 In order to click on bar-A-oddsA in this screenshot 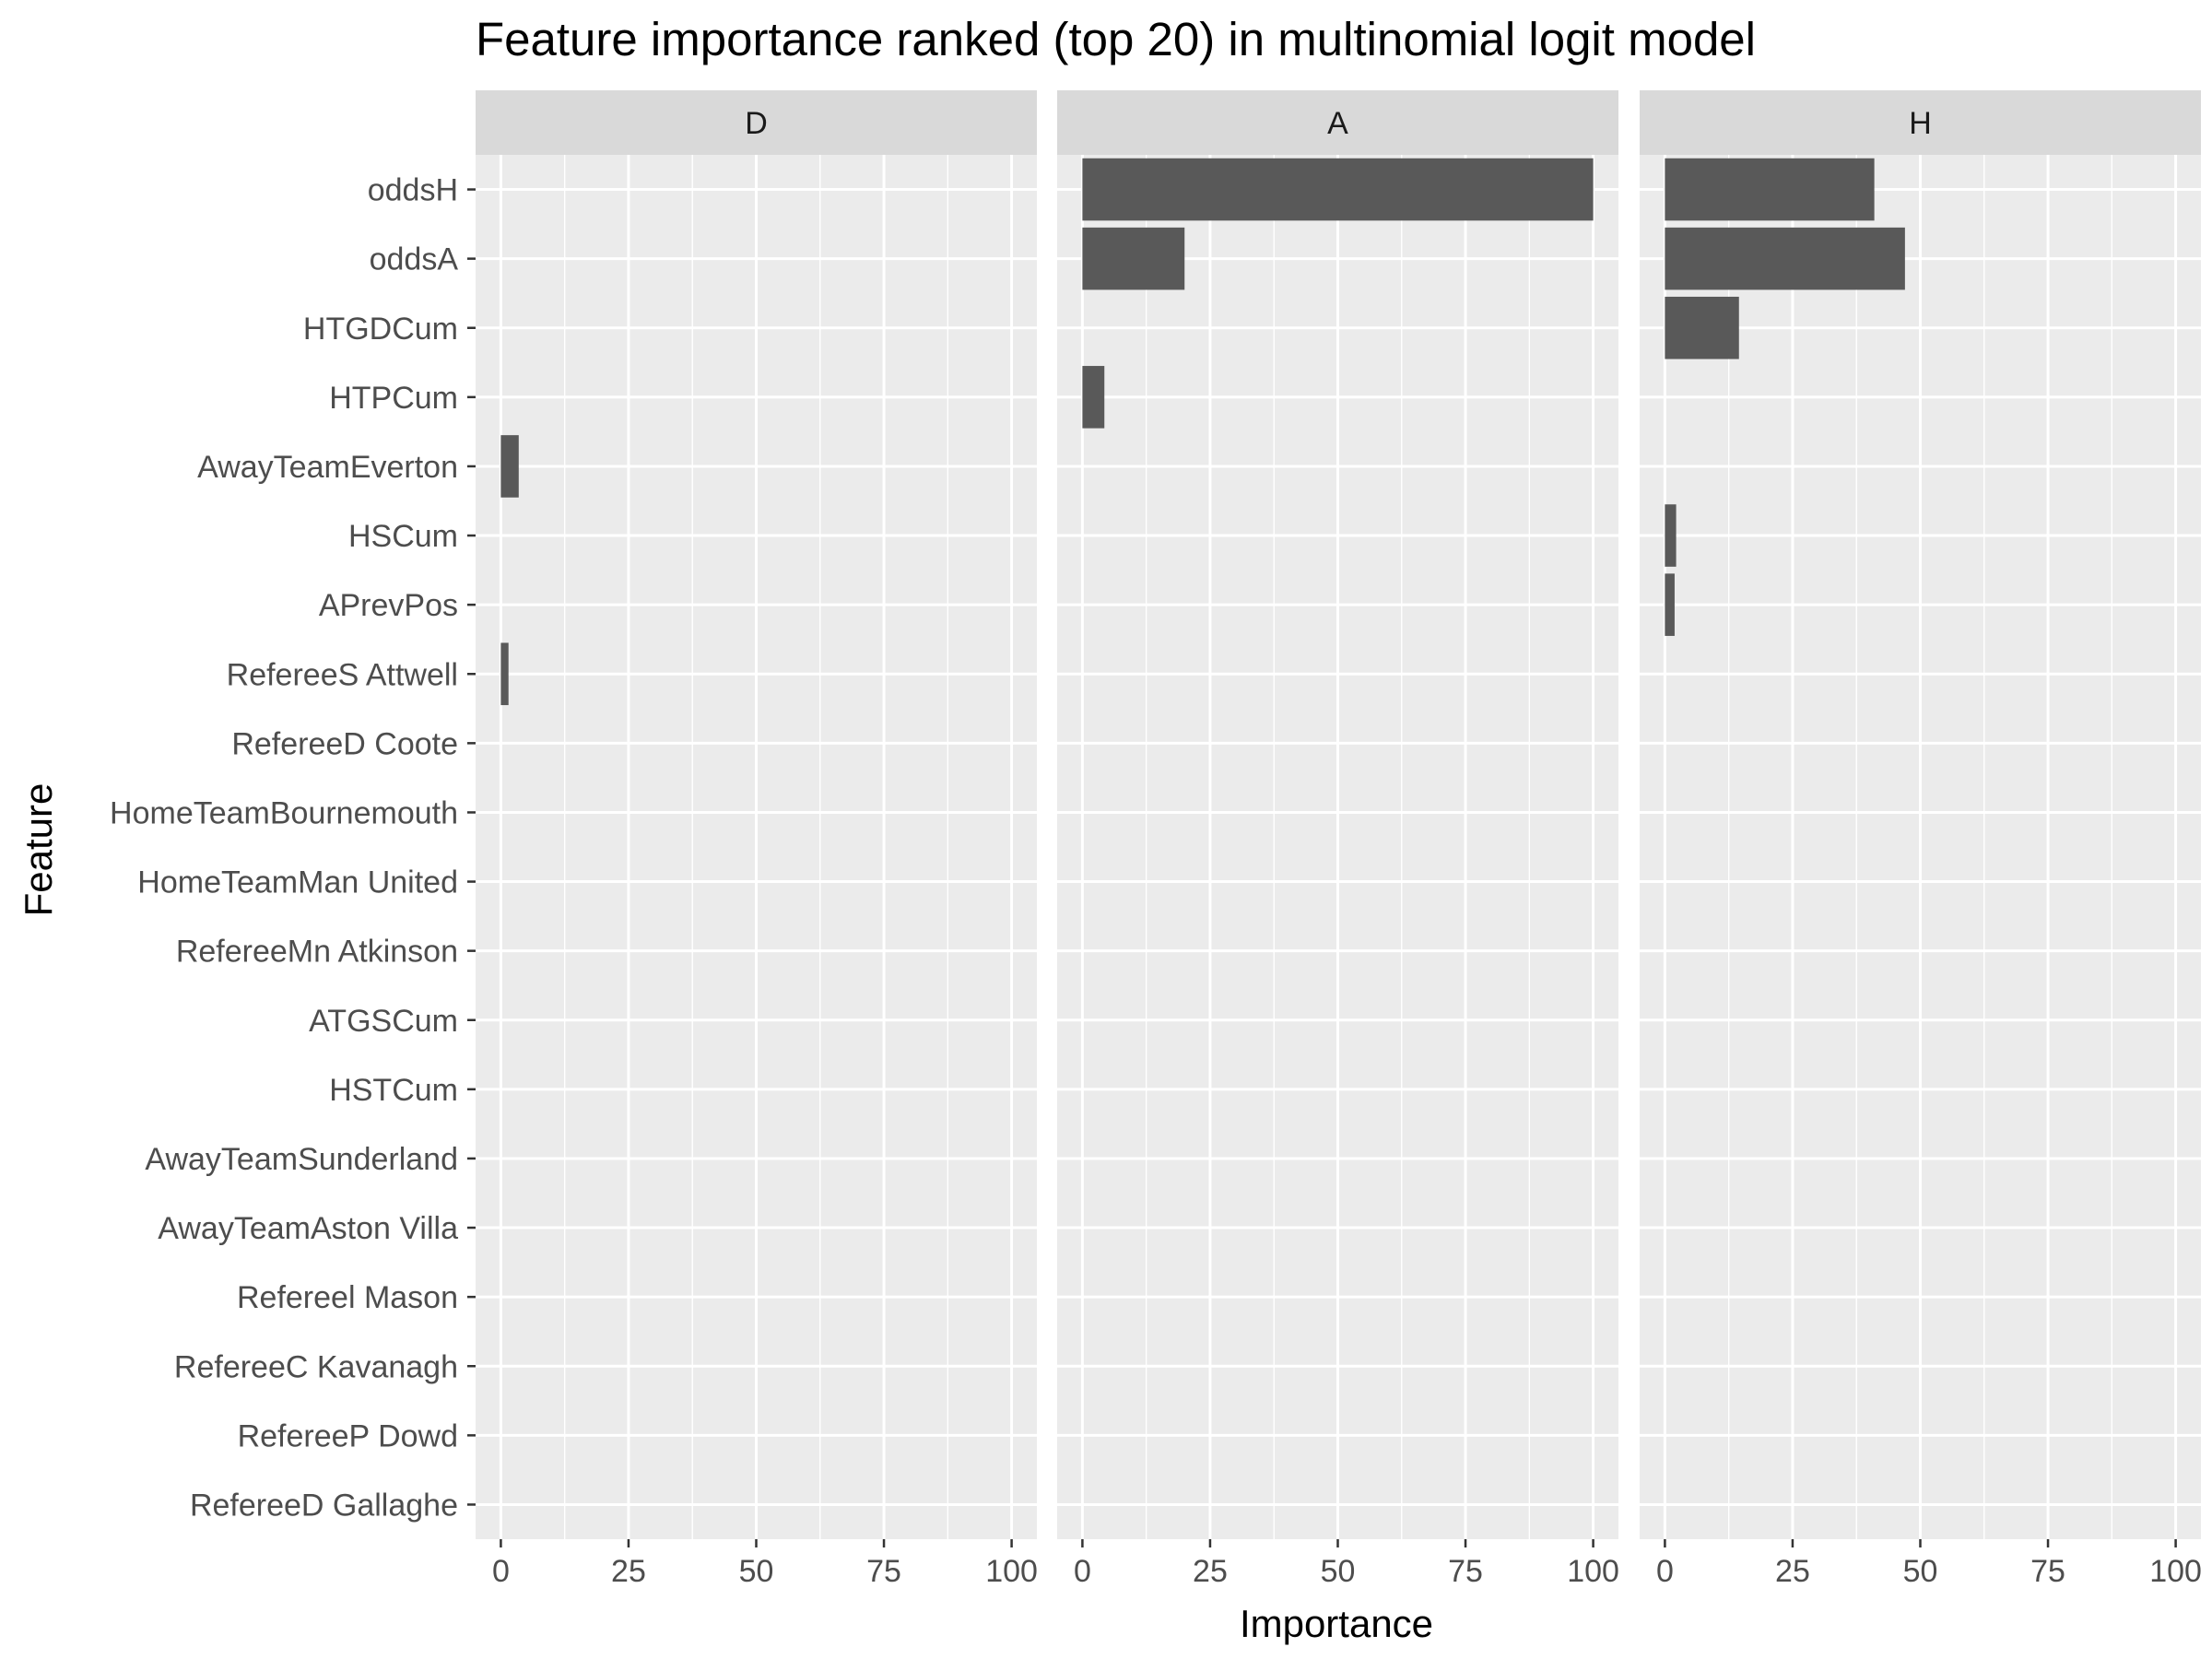, I will do `click(1133, 258)`.